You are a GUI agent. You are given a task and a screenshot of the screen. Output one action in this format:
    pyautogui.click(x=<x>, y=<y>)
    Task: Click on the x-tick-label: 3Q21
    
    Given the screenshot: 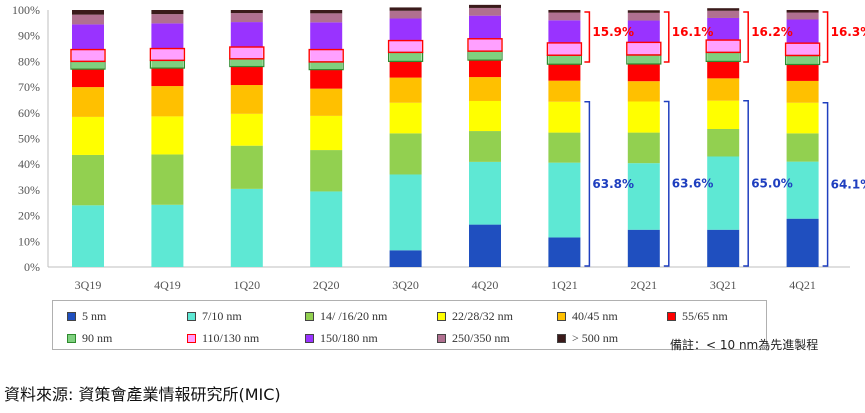 What is the action you would take?
    pyautogui.click(x=723, y=285)
    